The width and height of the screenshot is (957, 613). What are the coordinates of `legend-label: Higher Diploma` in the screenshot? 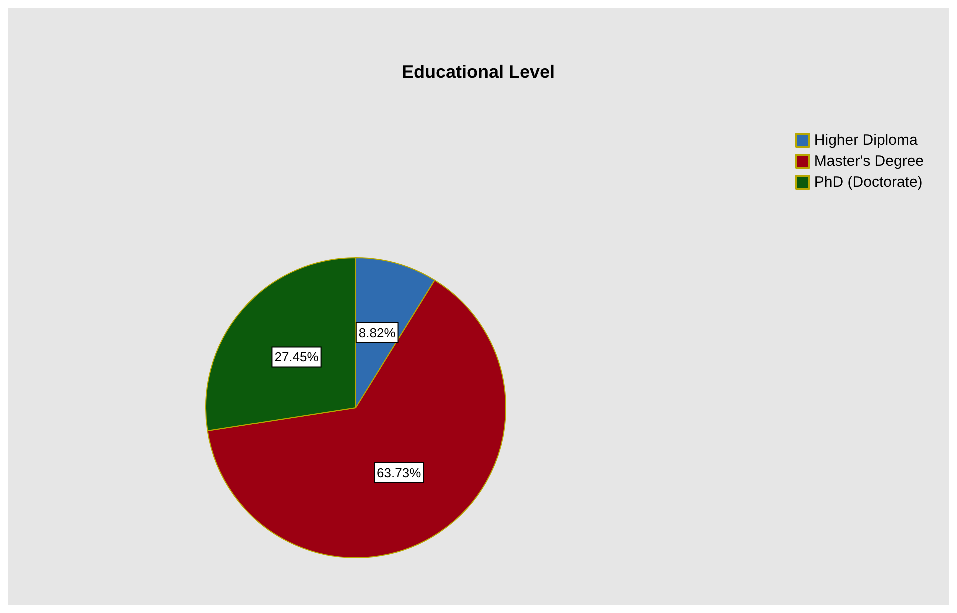 It's located at (866, 140).